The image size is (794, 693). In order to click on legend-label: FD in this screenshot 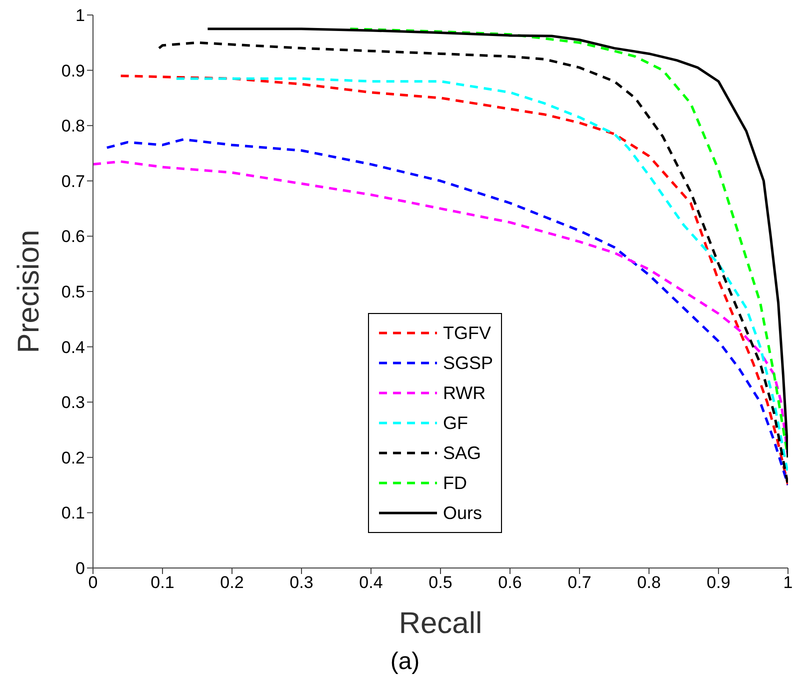, I will do `click(455, 483)`.